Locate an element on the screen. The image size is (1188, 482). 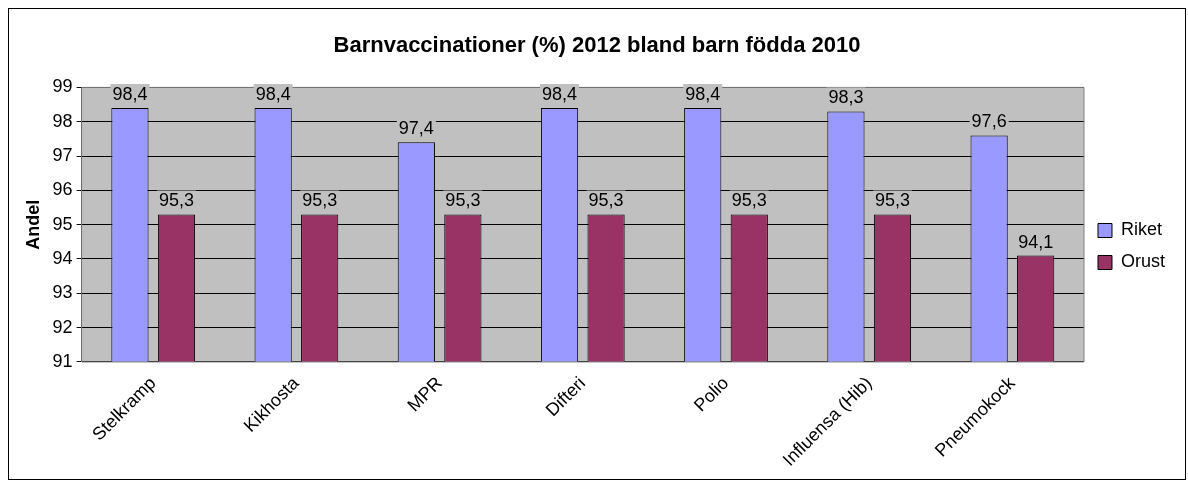
y-tick-label: 93 is located at coordinates (62, 292).